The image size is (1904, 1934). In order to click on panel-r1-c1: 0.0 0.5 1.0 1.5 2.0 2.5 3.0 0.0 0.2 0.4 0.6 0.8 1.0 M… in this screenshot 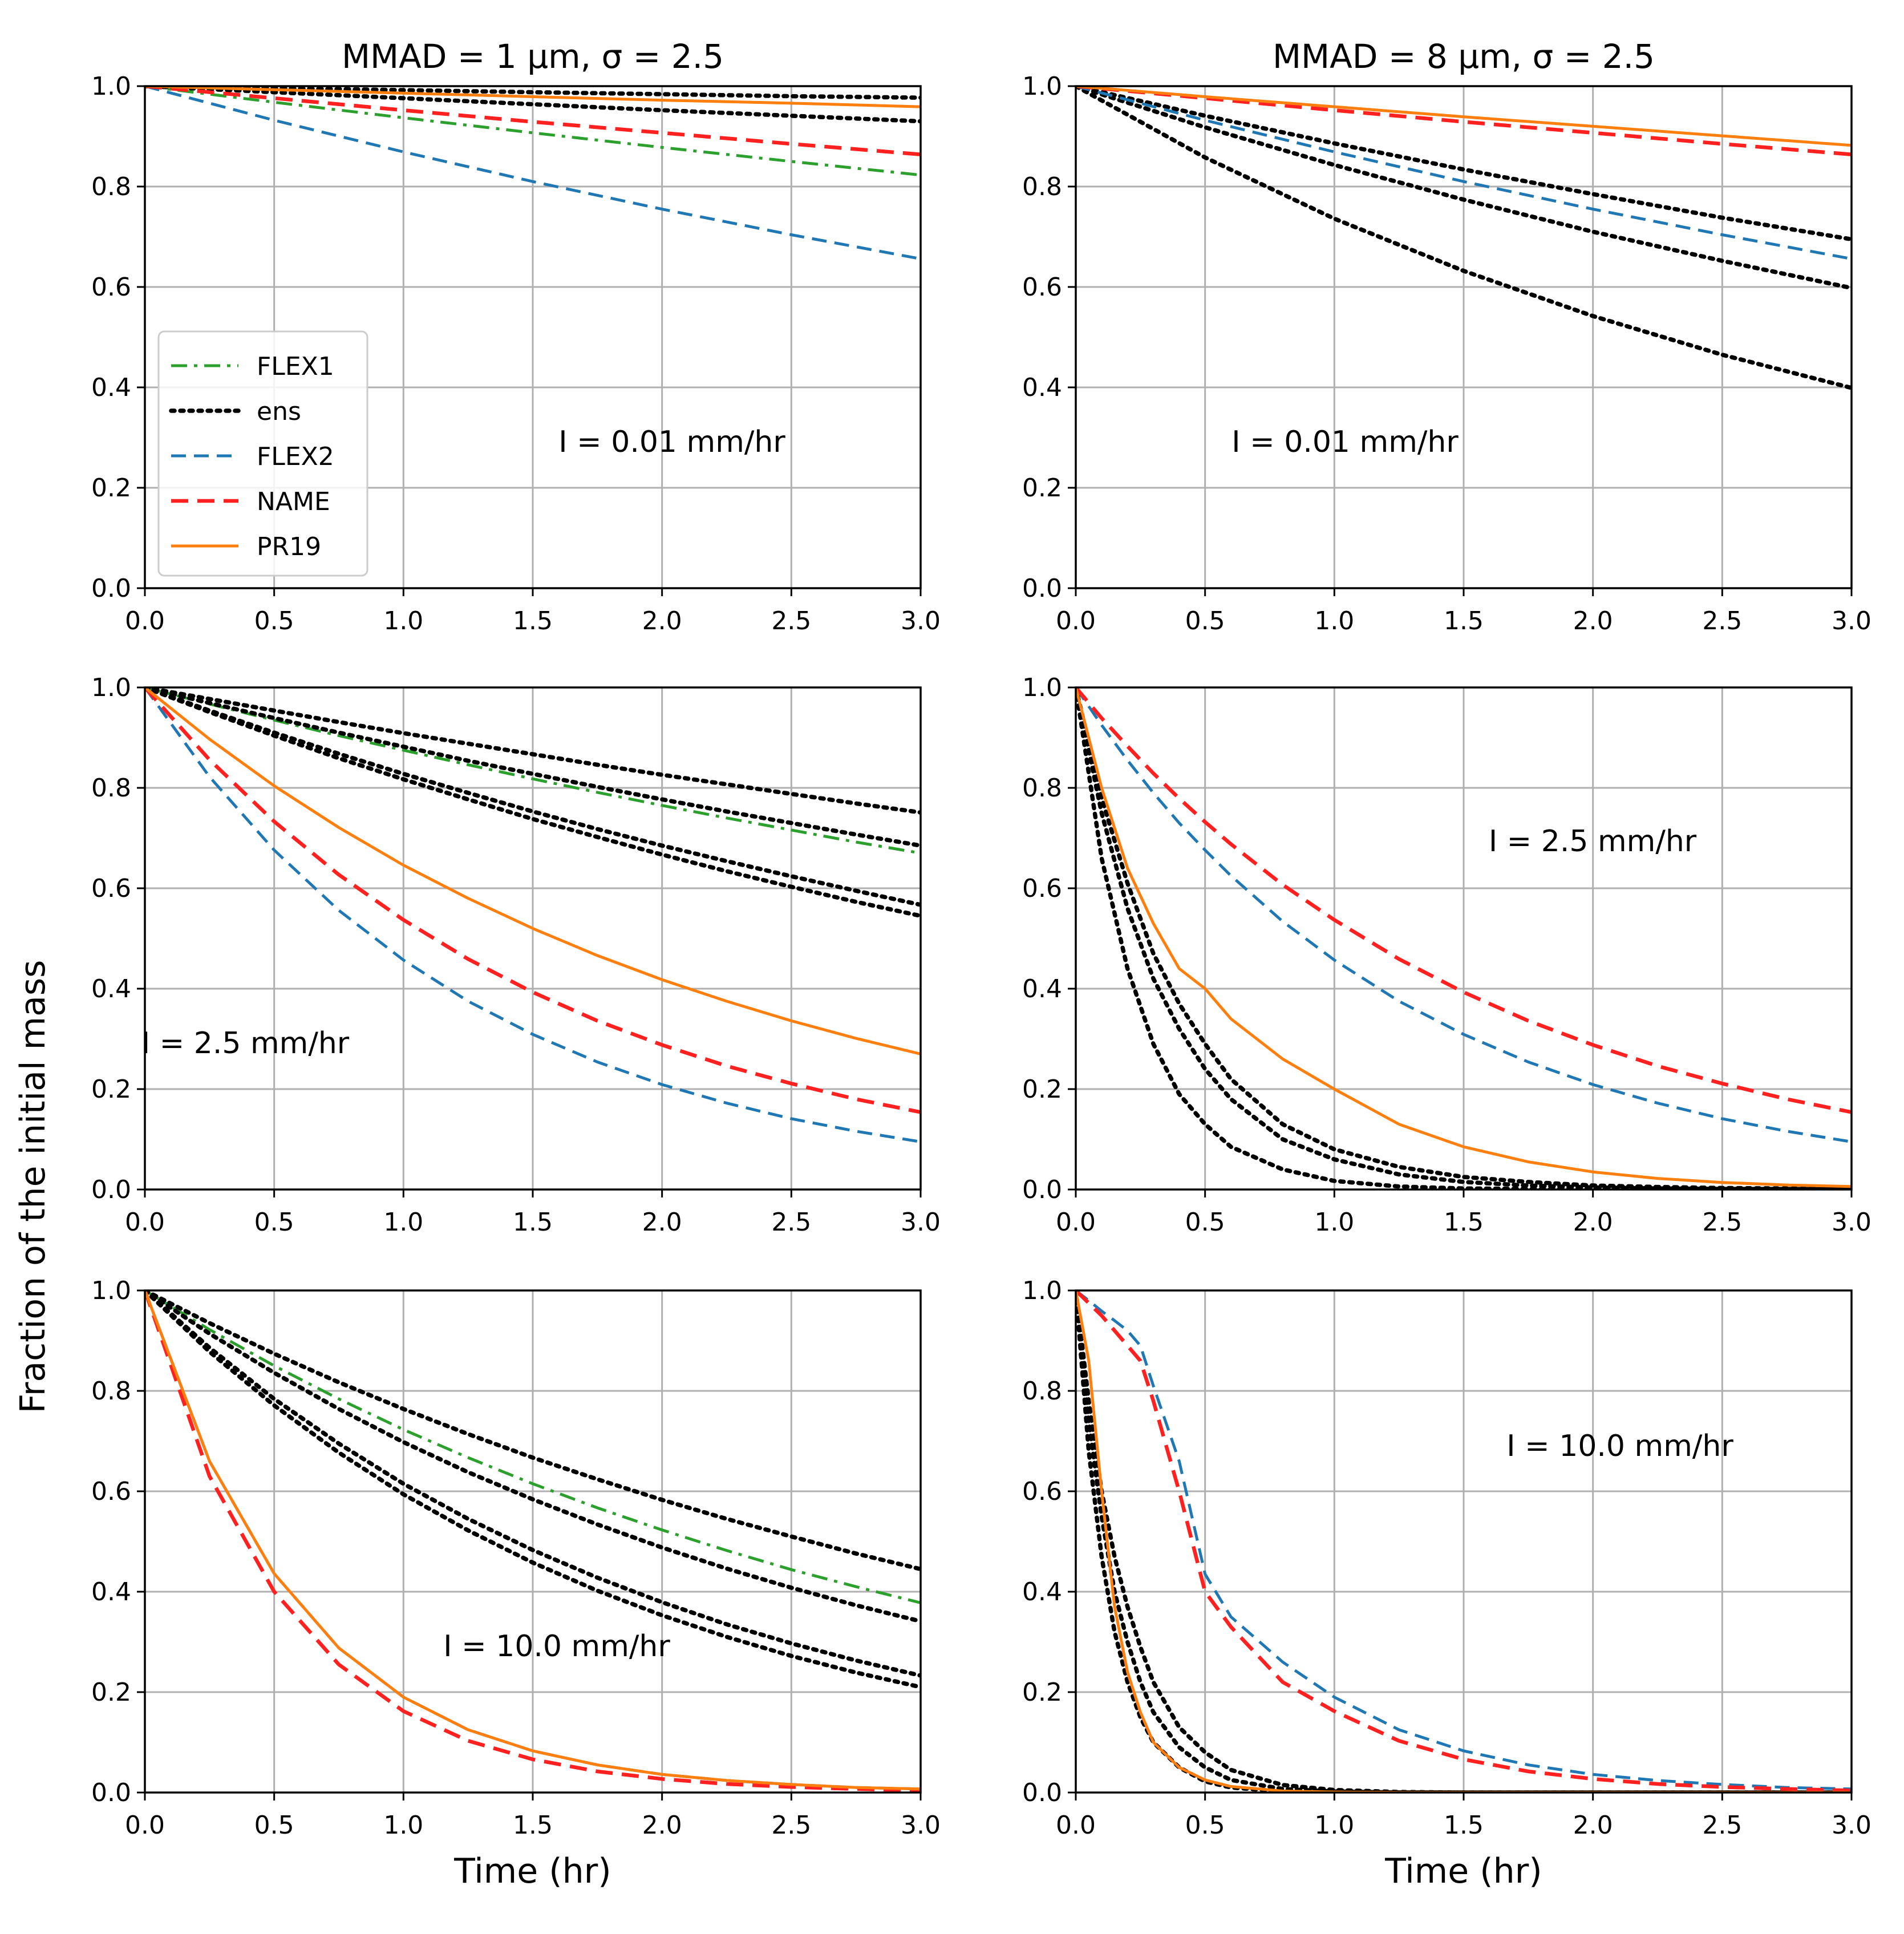, I will do `click(516, 336)`.